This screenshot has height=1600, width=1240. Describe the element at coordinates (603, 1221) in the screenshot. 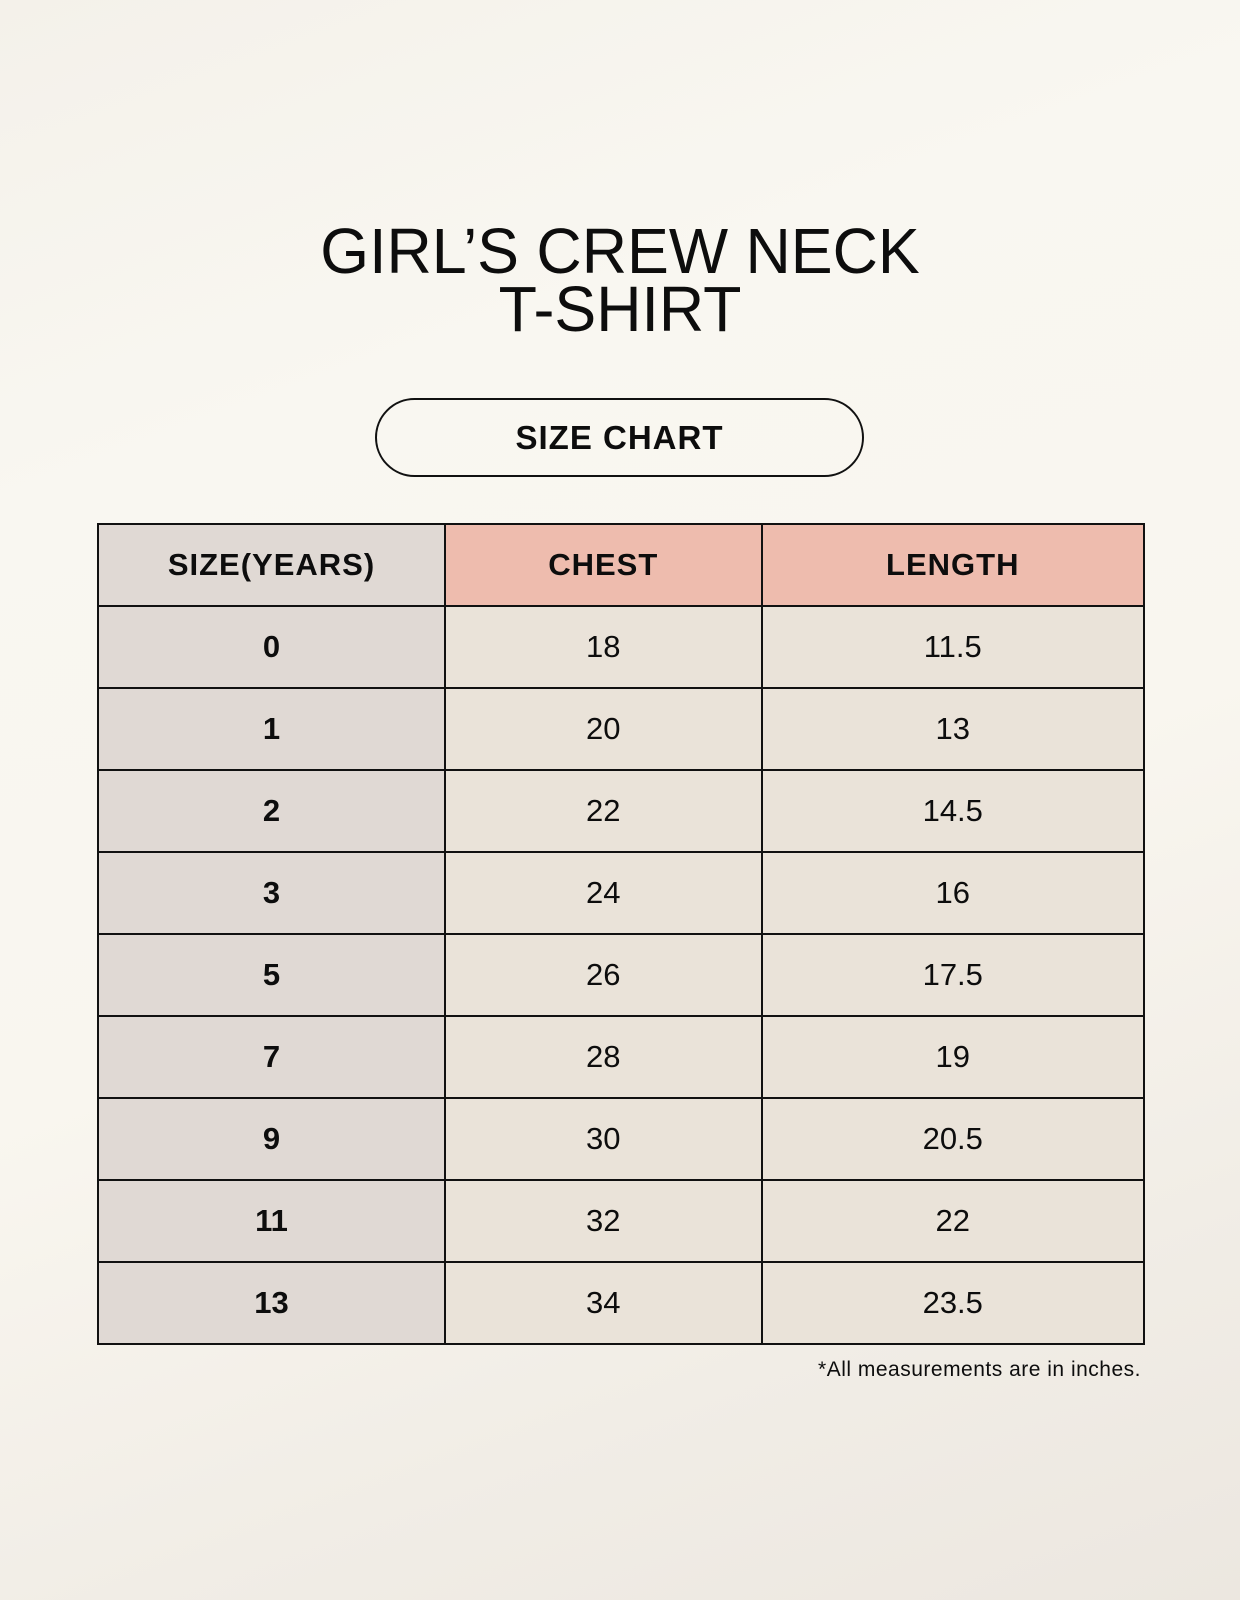

I see `cell-chest: 32` at that location.